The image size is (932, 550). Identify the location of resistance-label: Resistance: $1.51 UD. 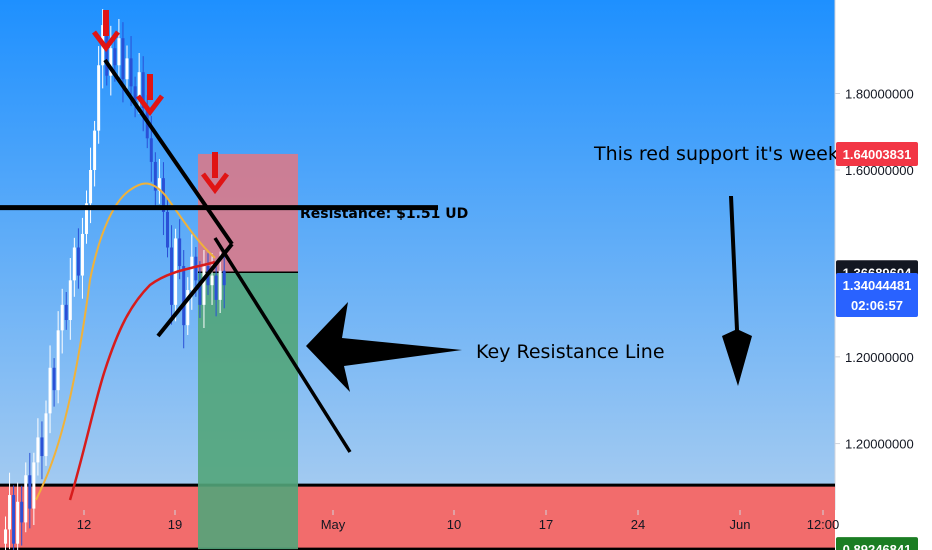
(384, 214).